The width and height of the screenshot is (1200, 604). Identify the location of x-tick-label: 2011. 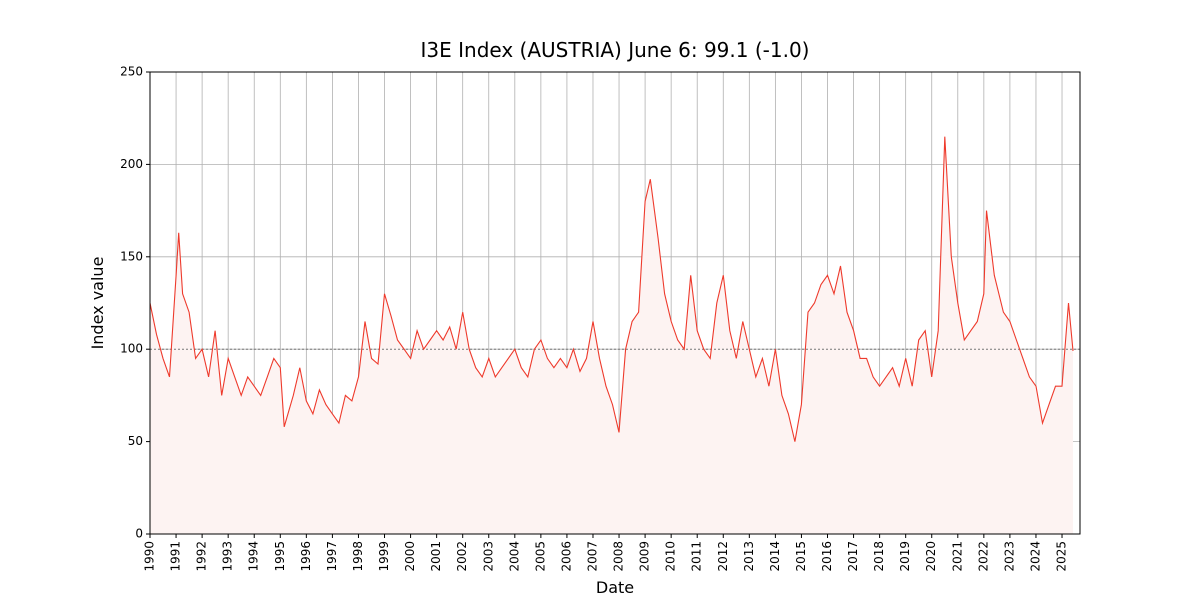
(697, 556).